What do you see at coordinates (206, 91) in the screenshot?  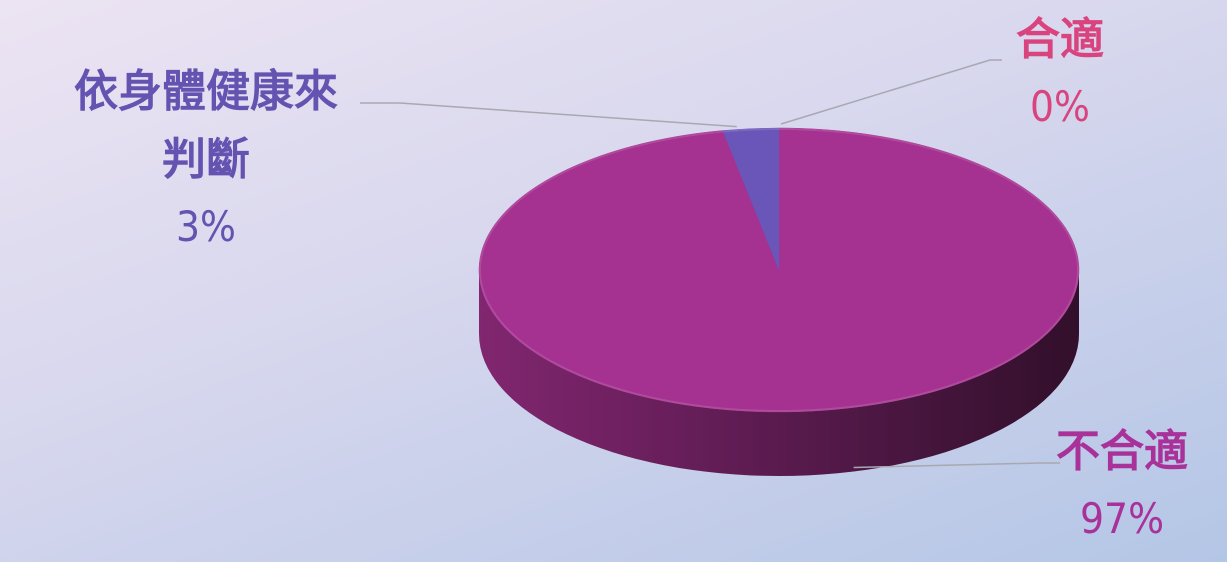 I see `label-depends-name-line1: 依身體健康來` at bounding box center [206, 91].